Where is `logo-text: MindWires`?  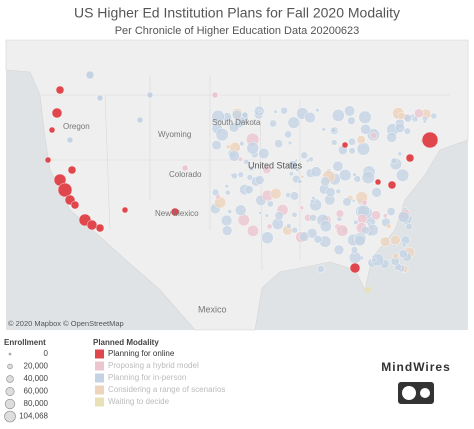 logo-text: MindWires is located at coordinates (416, 367).